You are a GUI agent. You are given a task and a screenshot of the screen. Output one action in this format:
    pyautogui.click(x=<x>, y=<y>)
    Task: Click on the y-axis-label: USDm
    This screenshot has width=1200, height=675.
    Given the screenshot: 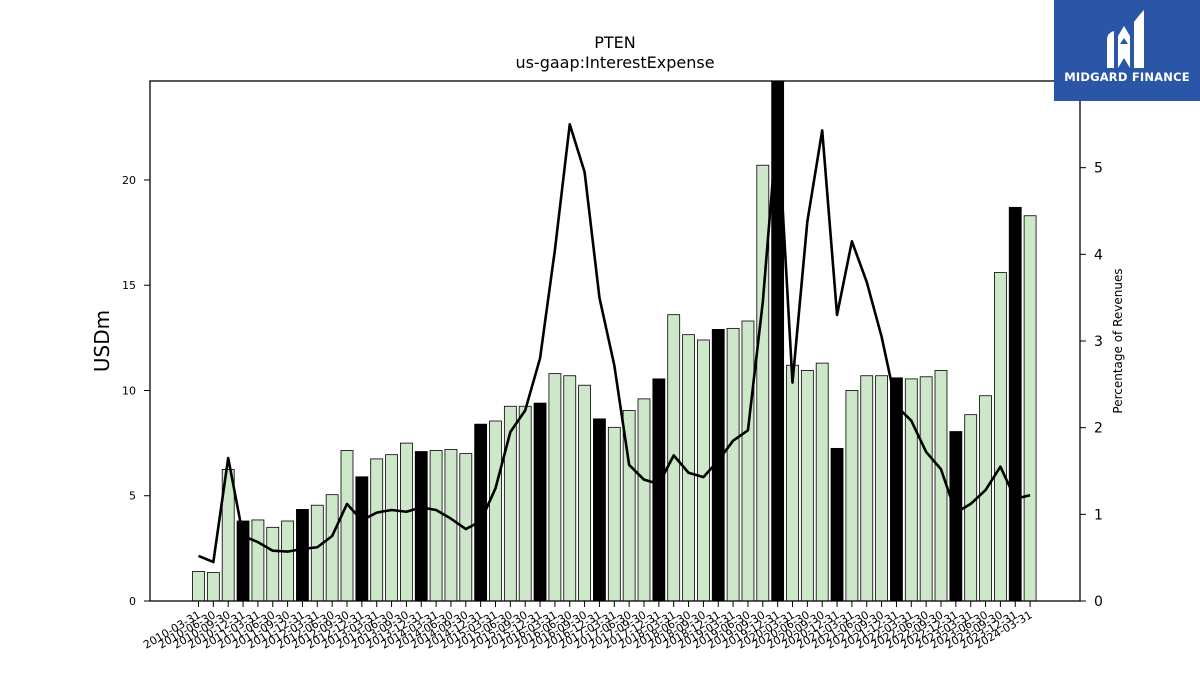 What is the action you would take?
    pyautogui.click(x=102, y=341)
    